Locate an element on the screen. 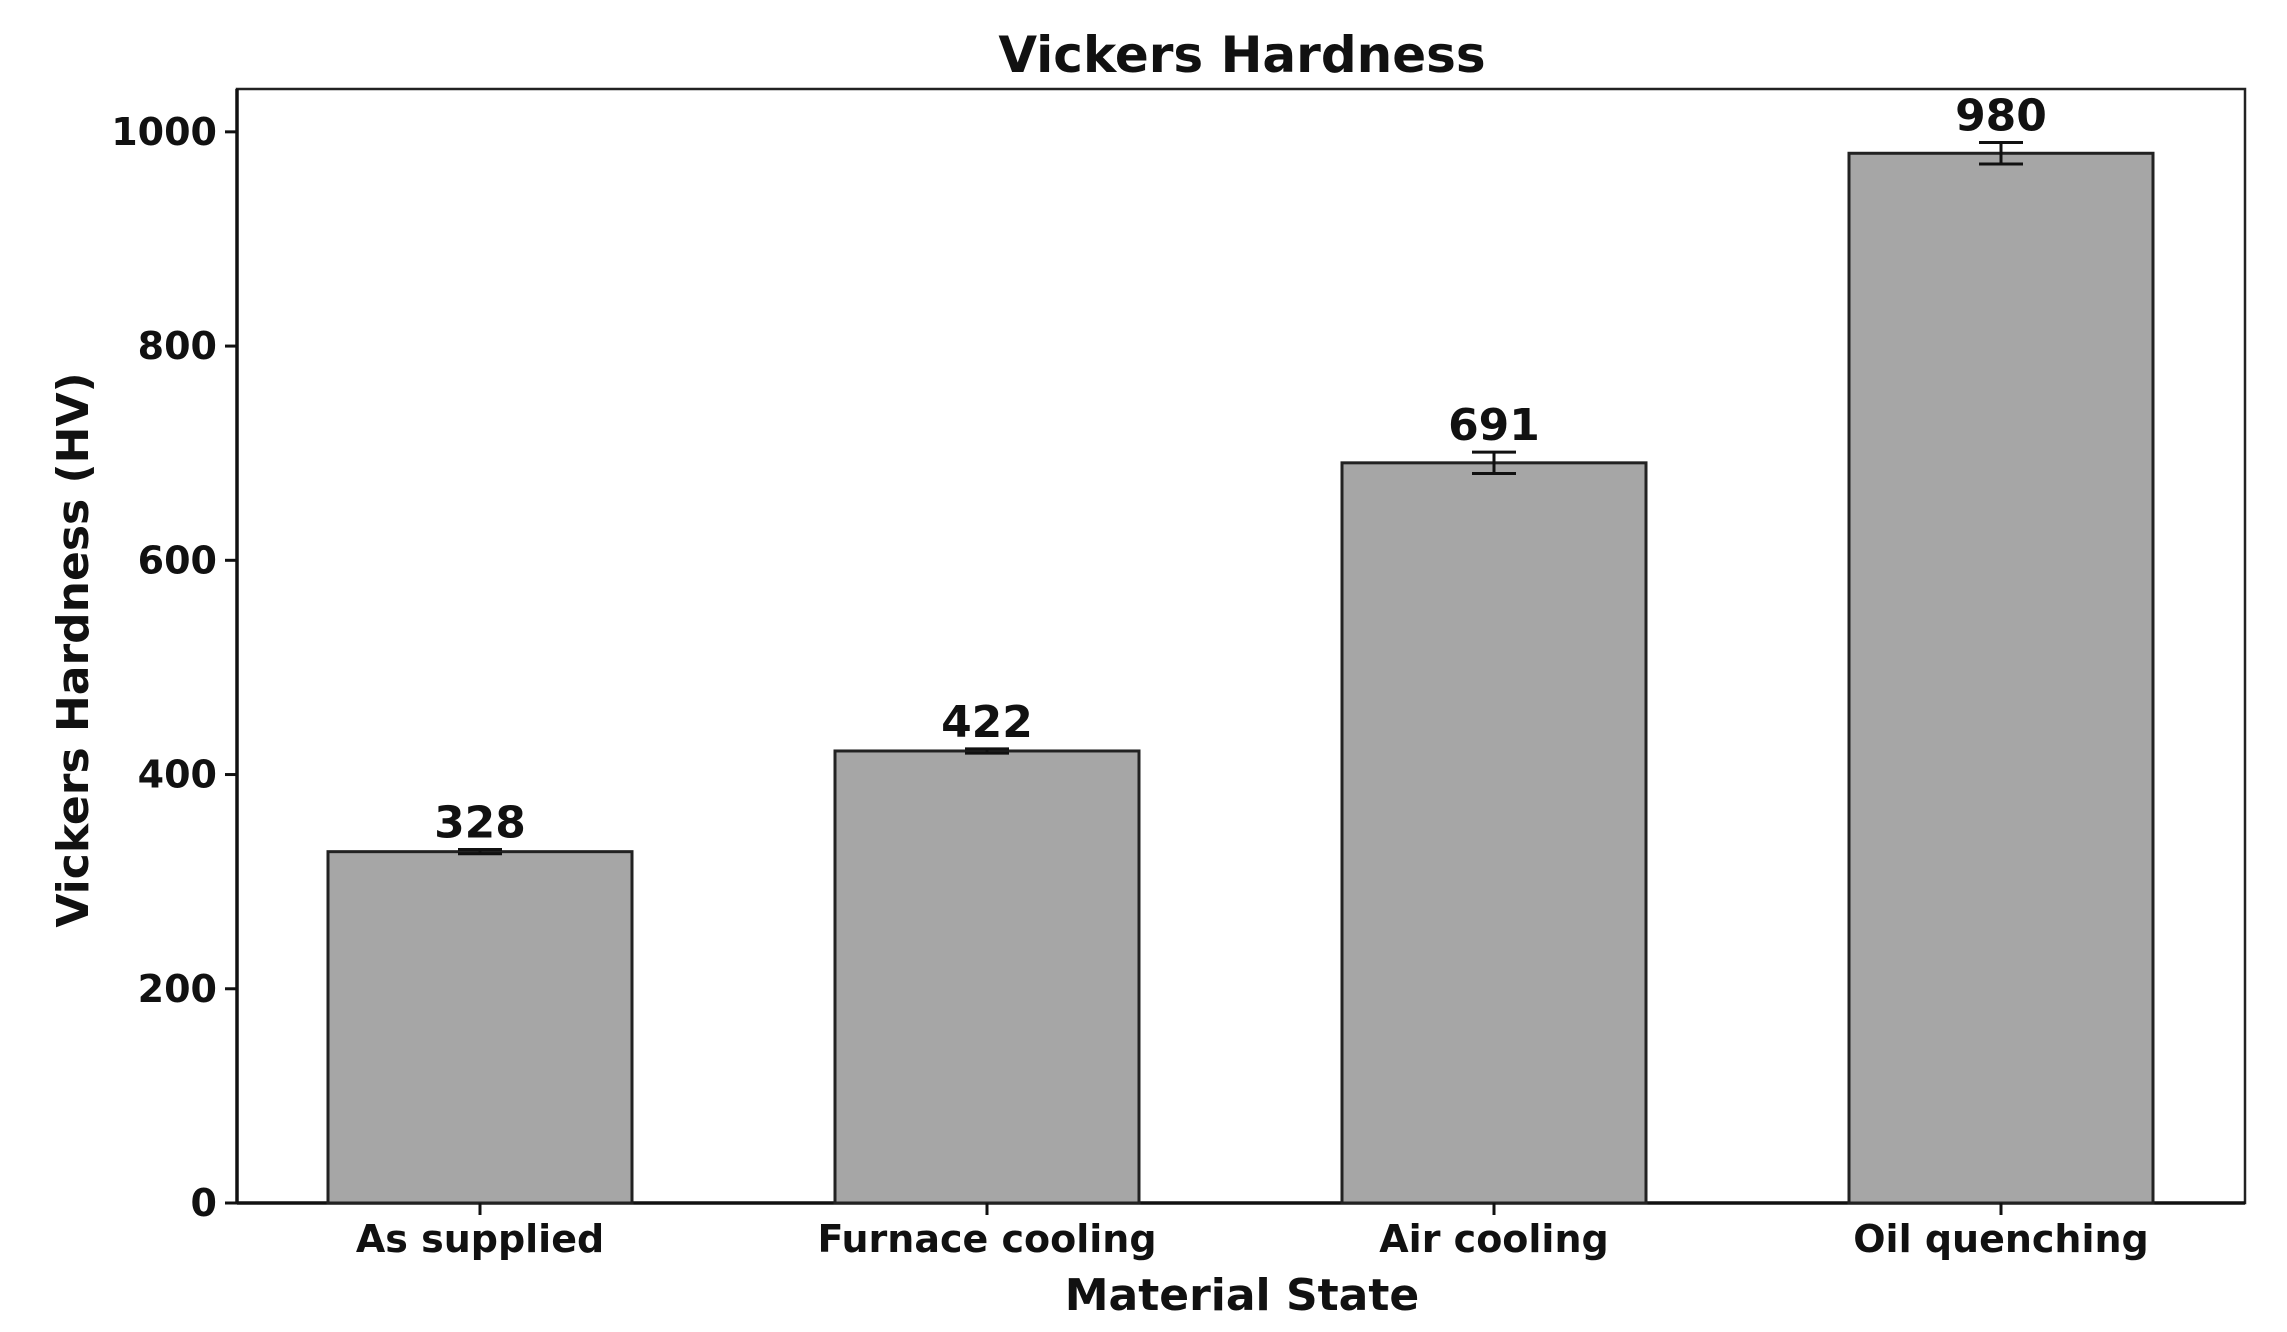 The height and width of the screenshot is (1332, 2287). bar-air-cooling is located at coordinates (1494, 833).